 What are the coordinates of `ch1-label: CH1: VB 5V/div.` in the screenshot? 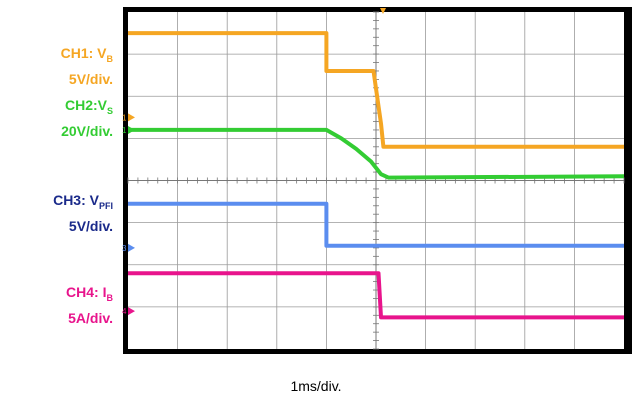 It's located at (87, 66).